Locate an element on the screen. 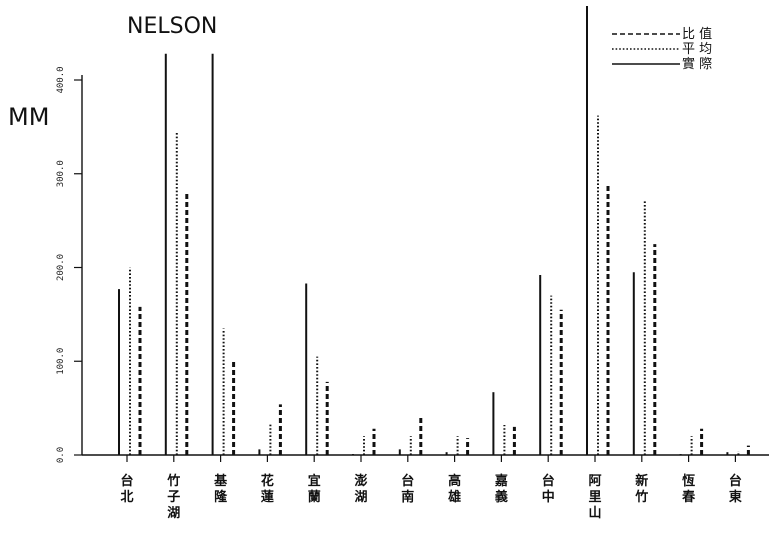 This screenshot has height=535, width=769. category-label: 澎 is located at coordinates (360, 481).